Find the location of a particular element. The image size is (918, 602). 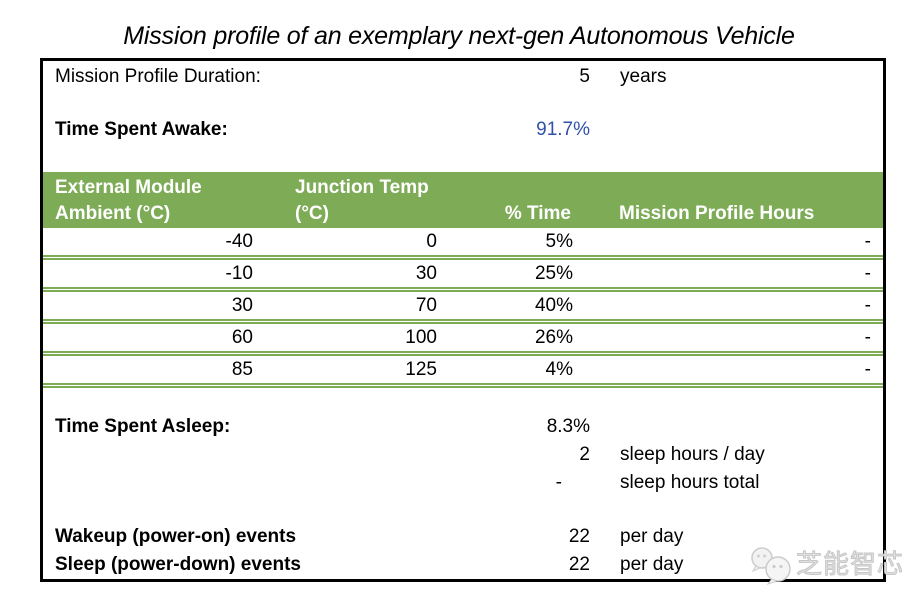

table-row: 30 70 40% - is located at coordinates (463, 308).